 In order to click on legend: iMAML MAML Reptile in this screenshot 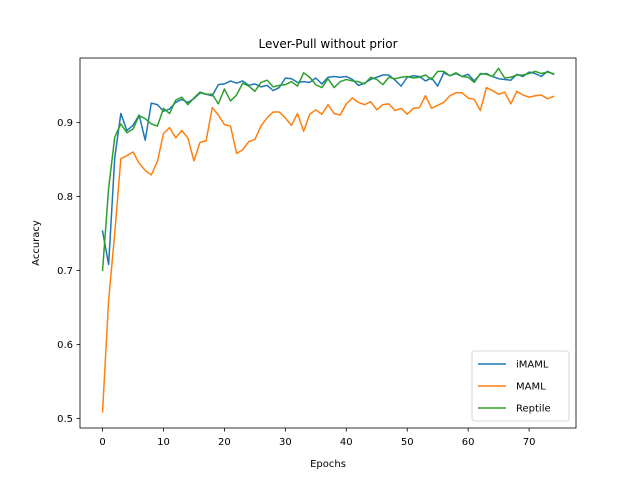, I will do `click(520, 386)`.